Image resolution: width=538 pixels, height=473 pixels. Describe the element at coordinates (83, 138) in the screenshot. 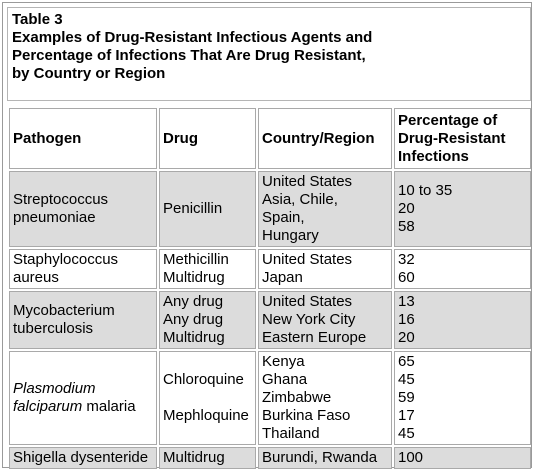

I see `header-pathogen: Pathogen` at that location.